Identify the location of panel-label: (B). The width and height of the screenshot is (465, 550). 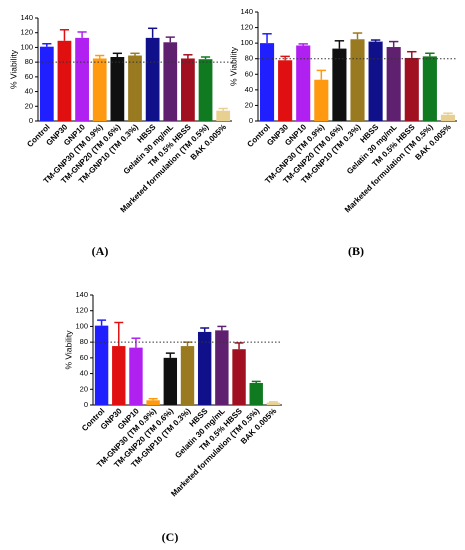
(356, 251).